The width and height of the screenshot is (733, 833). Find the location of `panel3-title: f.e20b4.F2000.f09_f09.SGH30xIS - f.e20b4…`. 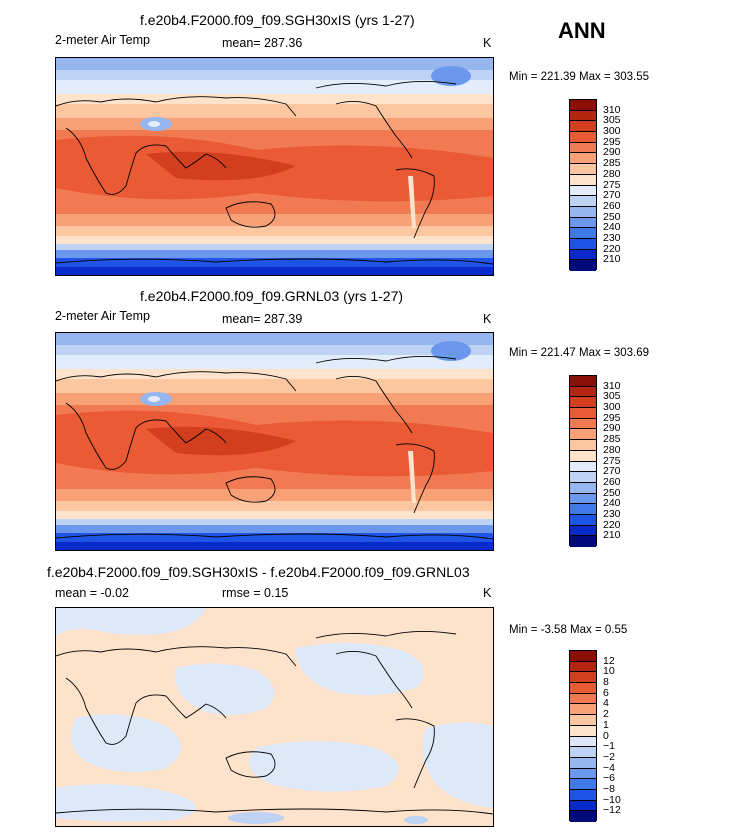

panel3-title: f.e20b4.F2000.f09_f09.SGH30xIS - f.e20b4… is located at coordinates (258, 572).